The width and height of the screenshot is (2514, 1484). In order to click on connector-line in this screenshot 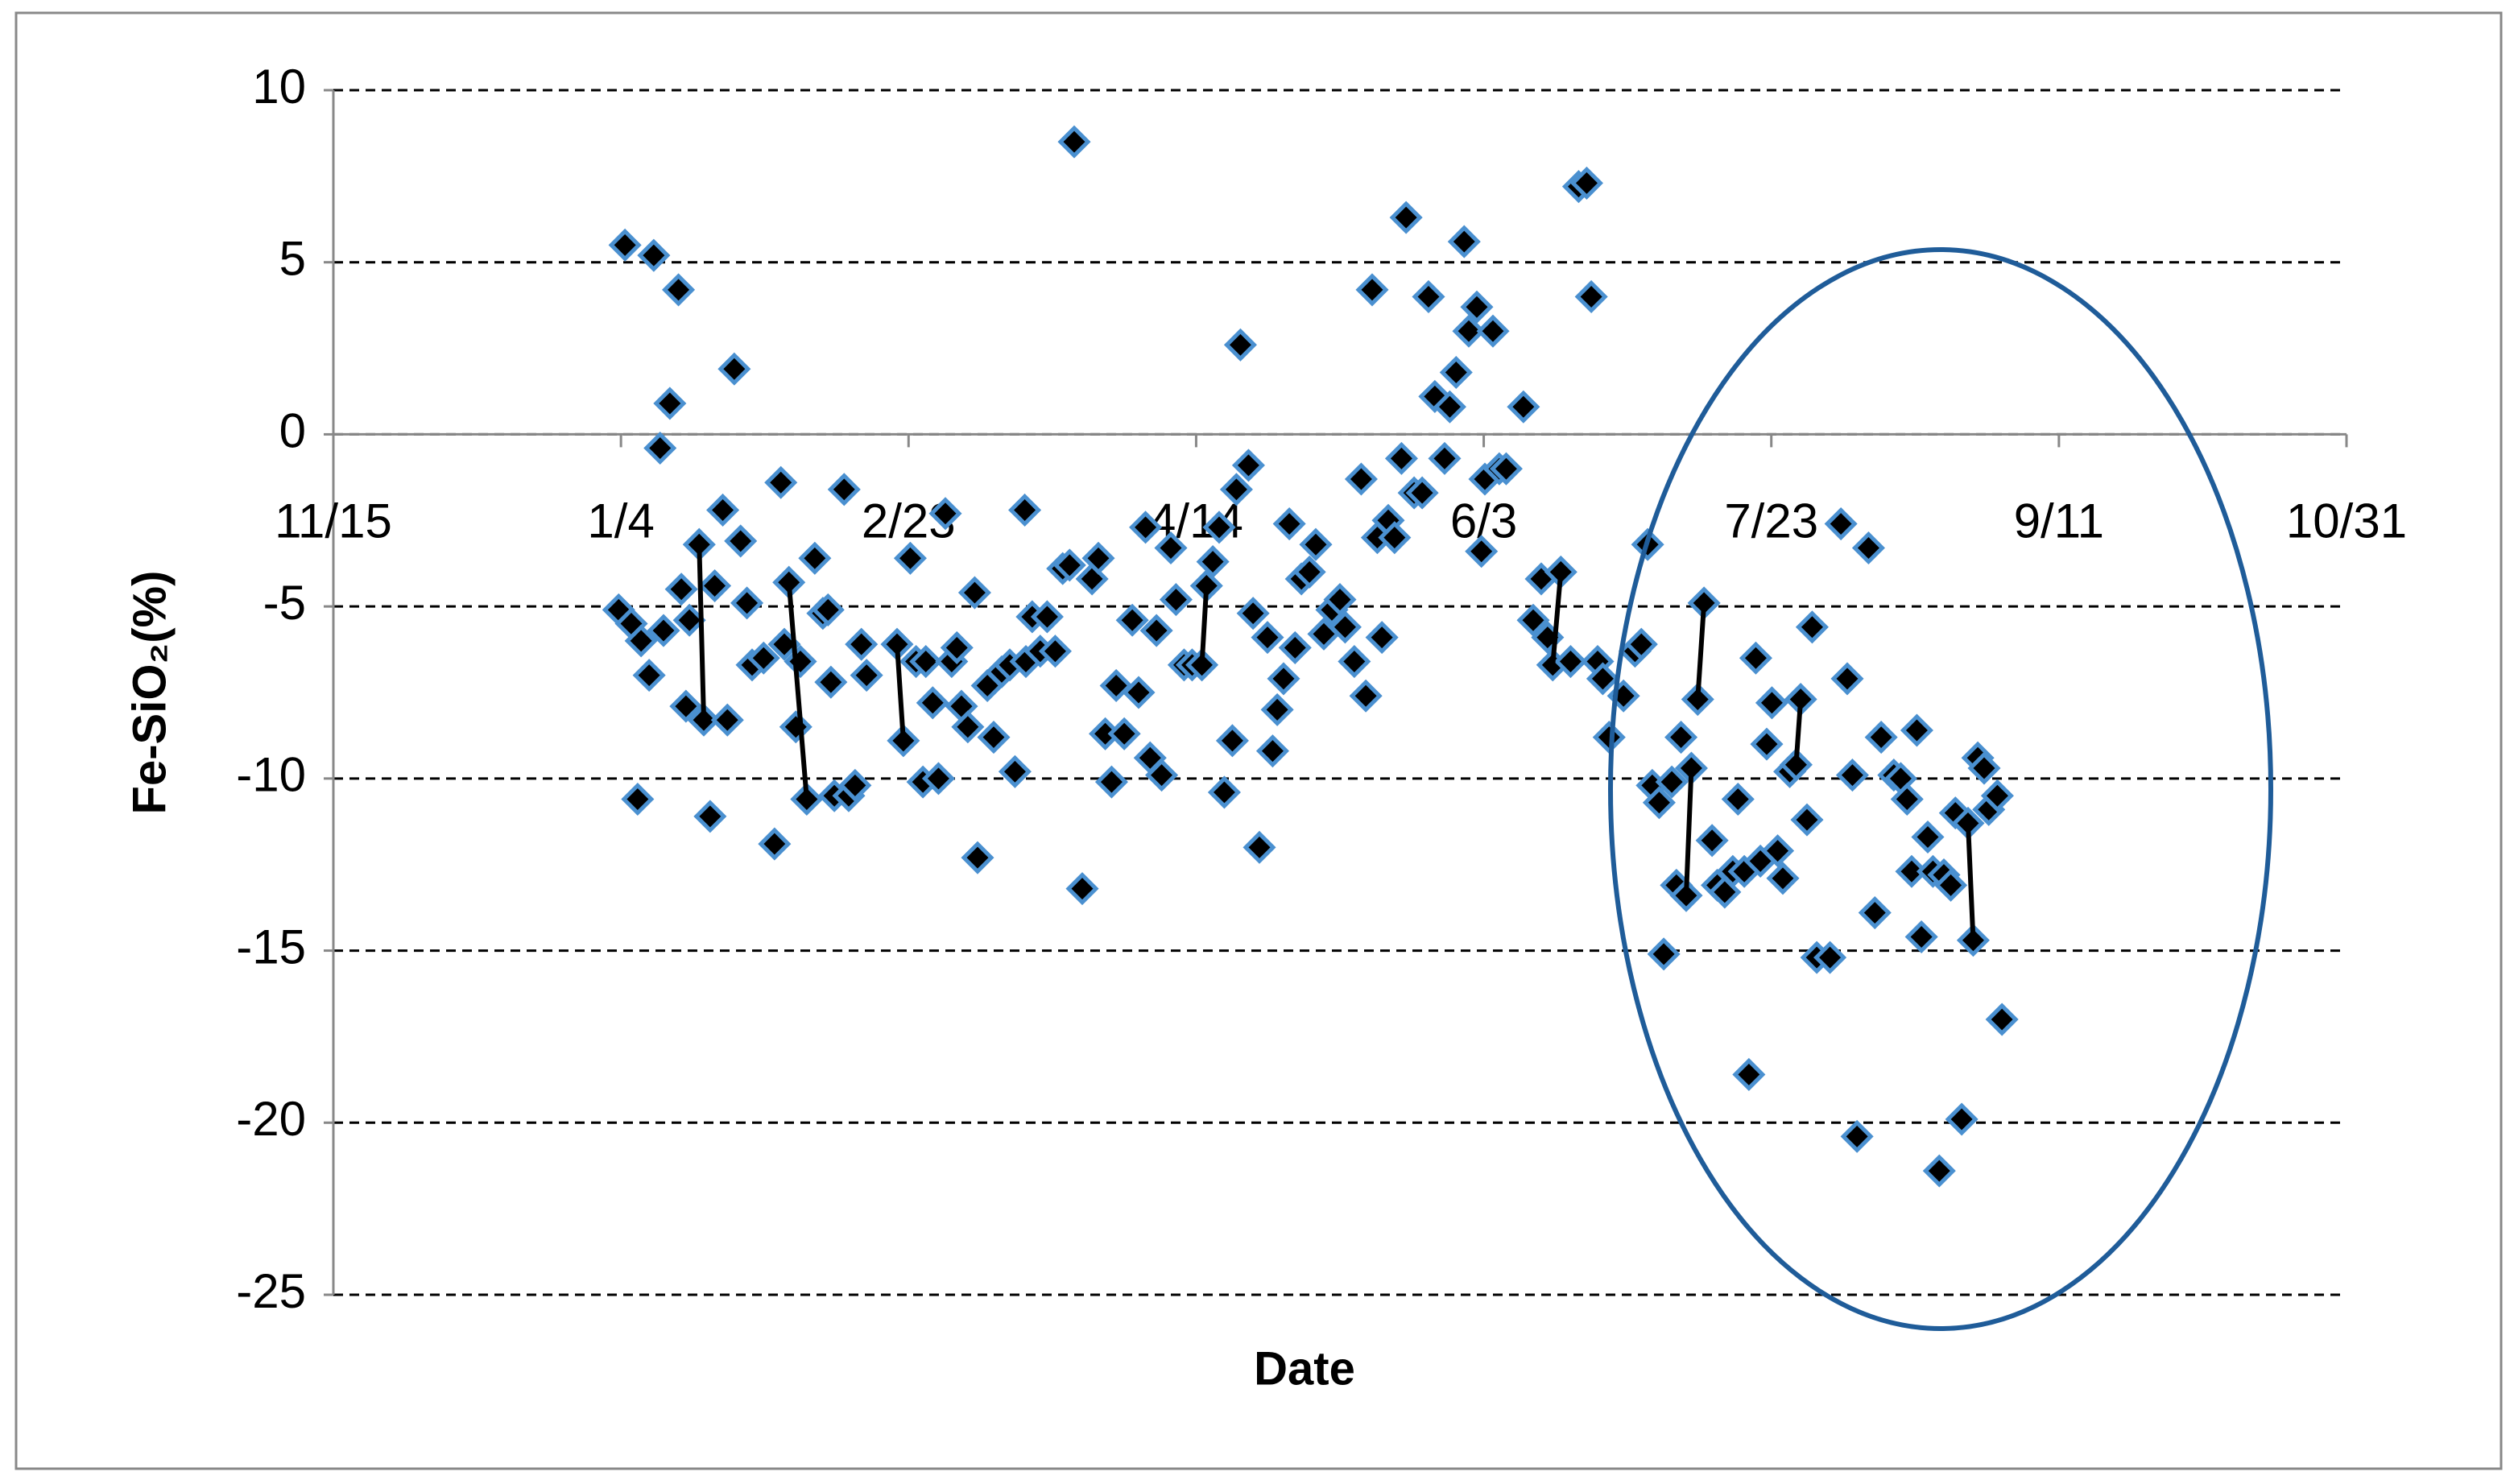, I will do `click(1336, 742)`.